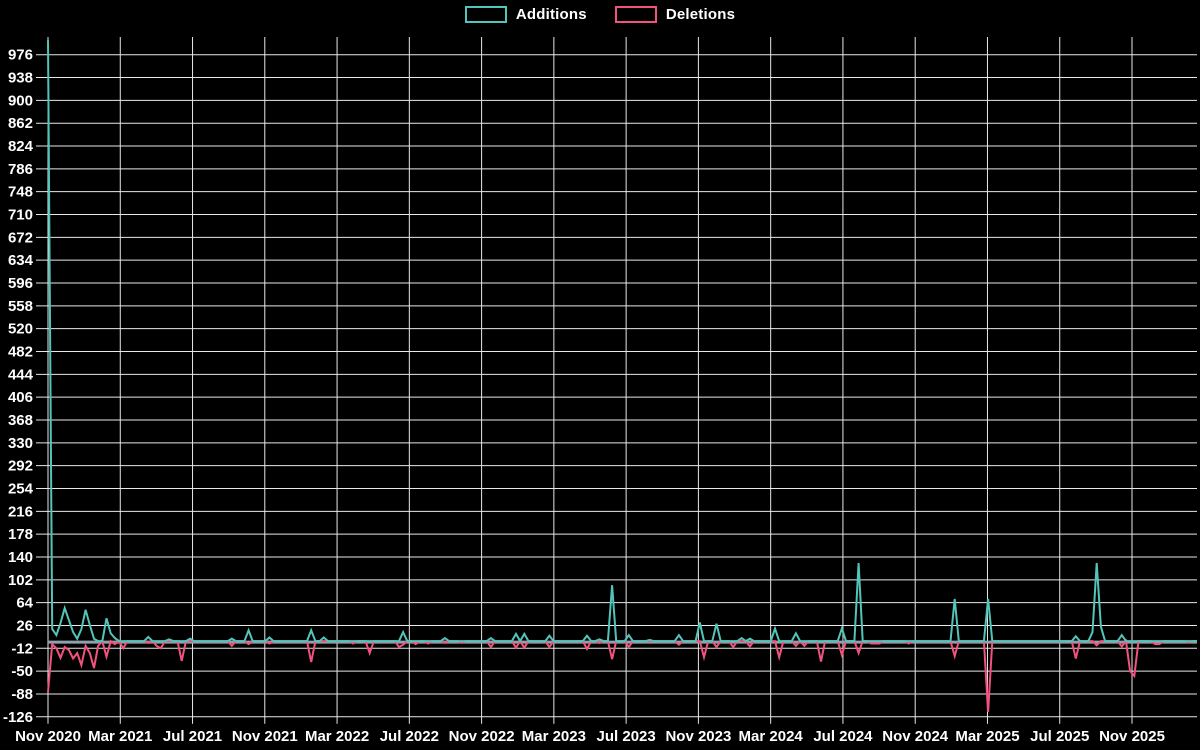  What do you see at coordinates (21, 146) in the screenshot?
I see `y-tick-label: 824` at bounding box center [21, 146].